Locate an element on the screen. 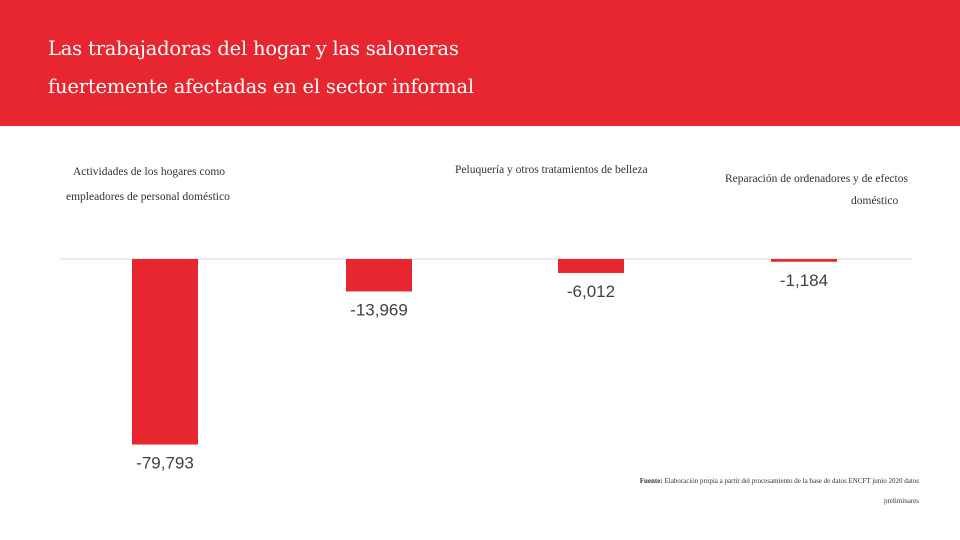 The height and width of the screenshot is (540, 960). category-label-household-1: Actividades de los hogares como is located at coordinates (149, 172).